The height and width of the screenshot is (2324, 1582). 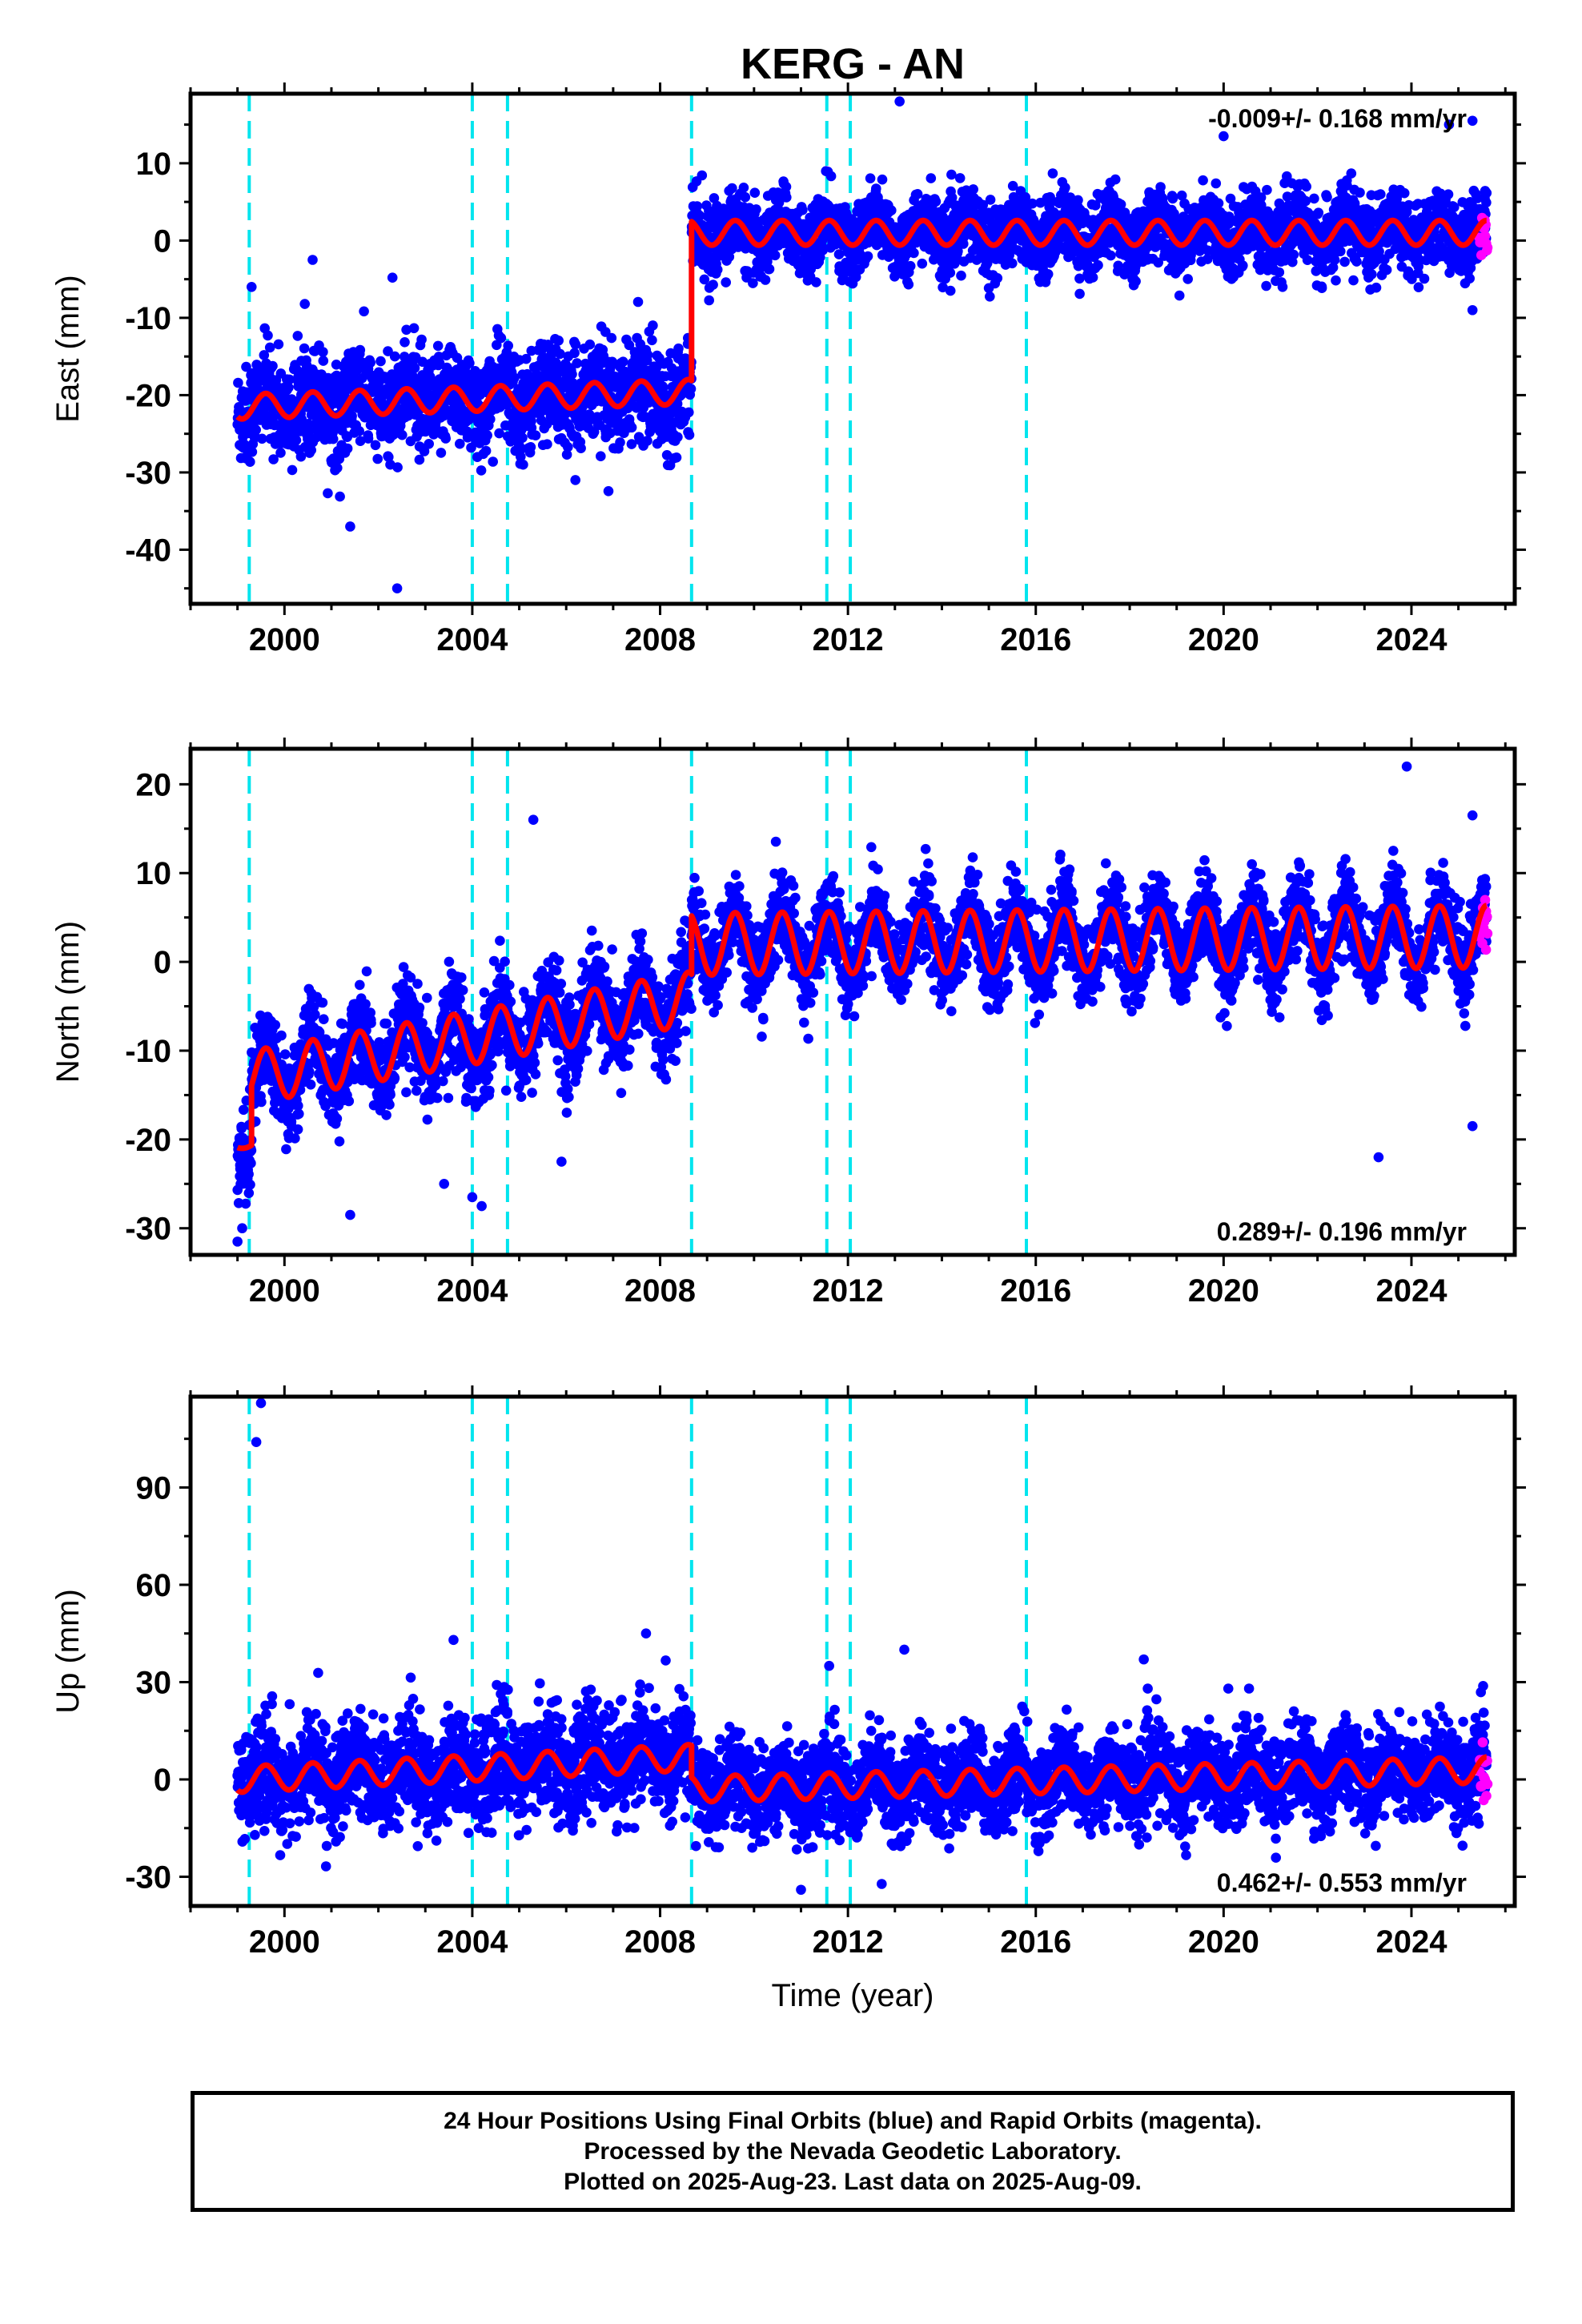 I want to click on x-tick-label: 2020, so click(x=1223, y=639).